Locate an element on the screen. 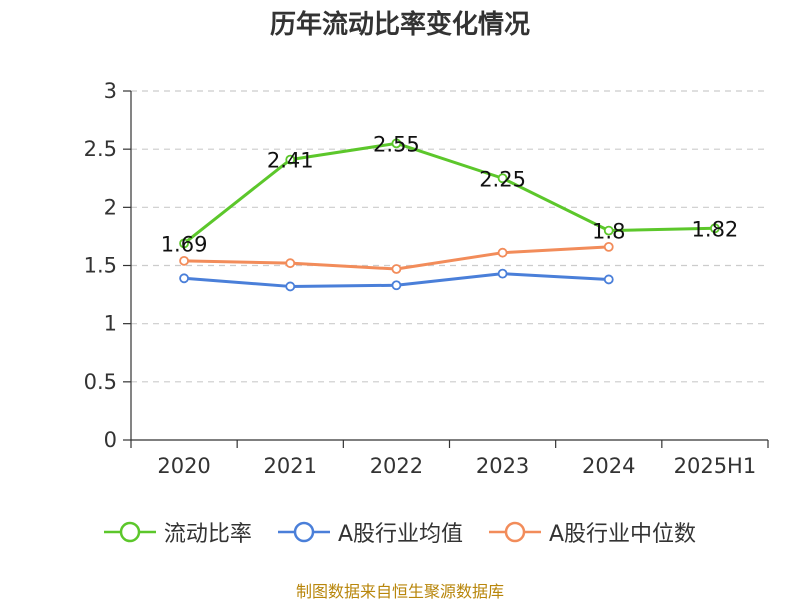 The image size is (800, 602). y-tick-label: 1.5 is located at coordinates (100, 266).